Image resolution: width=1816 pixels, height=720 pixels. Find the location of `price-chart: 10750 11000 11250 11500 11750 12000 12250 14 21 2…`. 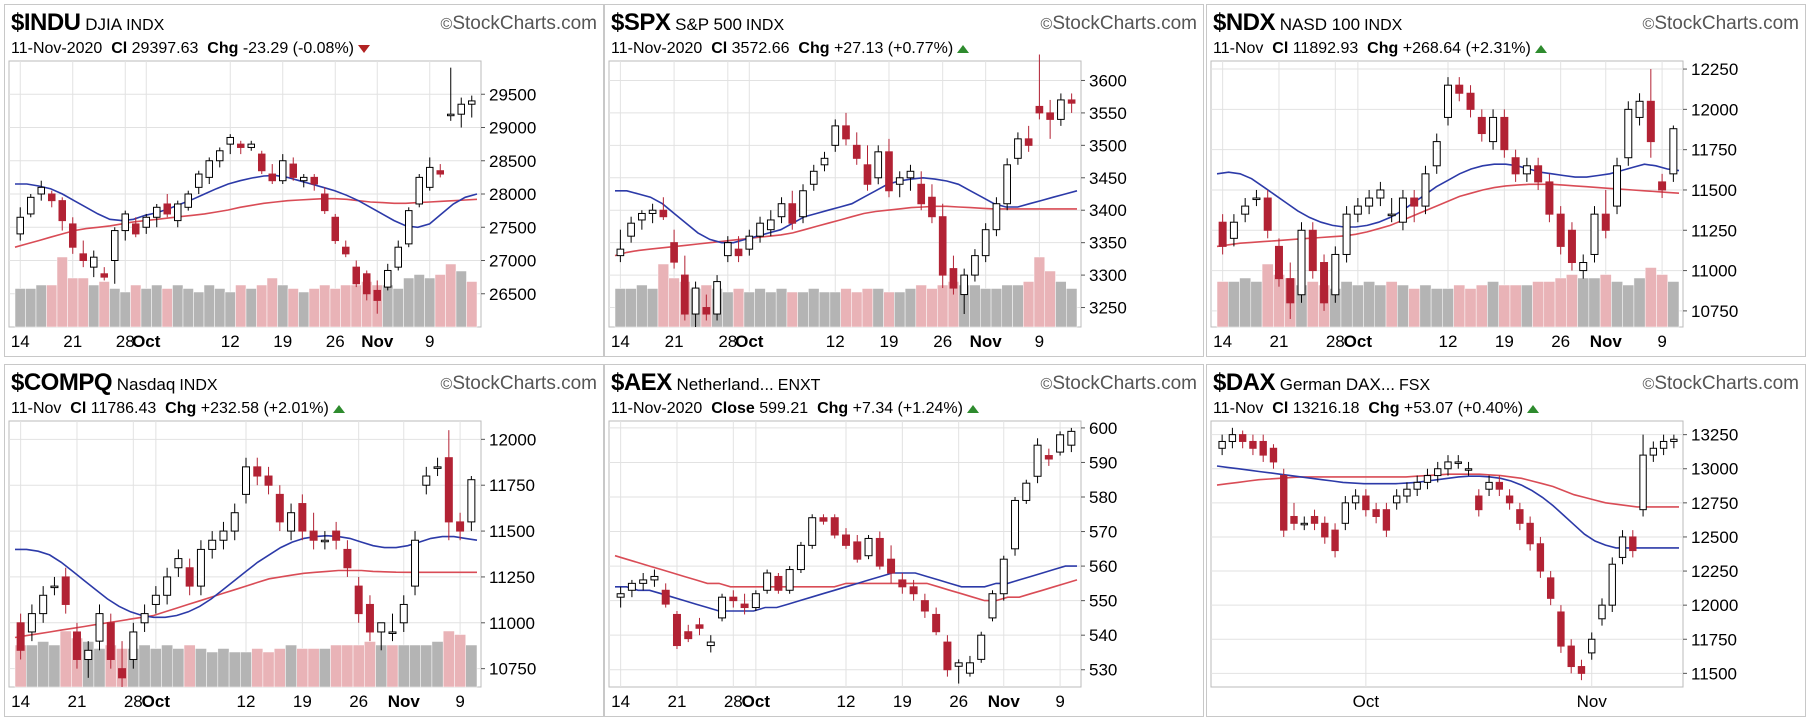

price-chart: 10750 11000 11250 11500 11750 12000 12250 14 21 2… is located at coordinates (1474, 205).